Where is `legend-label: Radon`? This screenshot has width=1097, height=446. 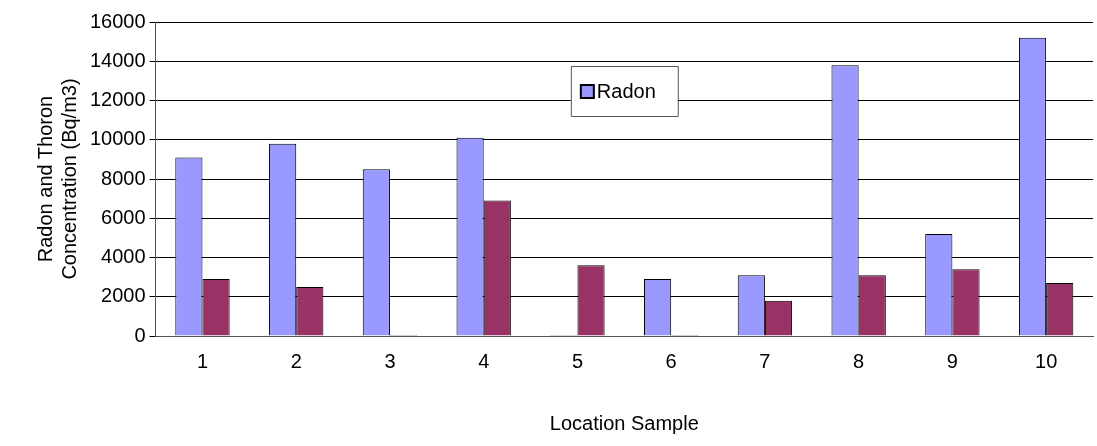
legend-label: Radon is located at coordinates (626, 90).